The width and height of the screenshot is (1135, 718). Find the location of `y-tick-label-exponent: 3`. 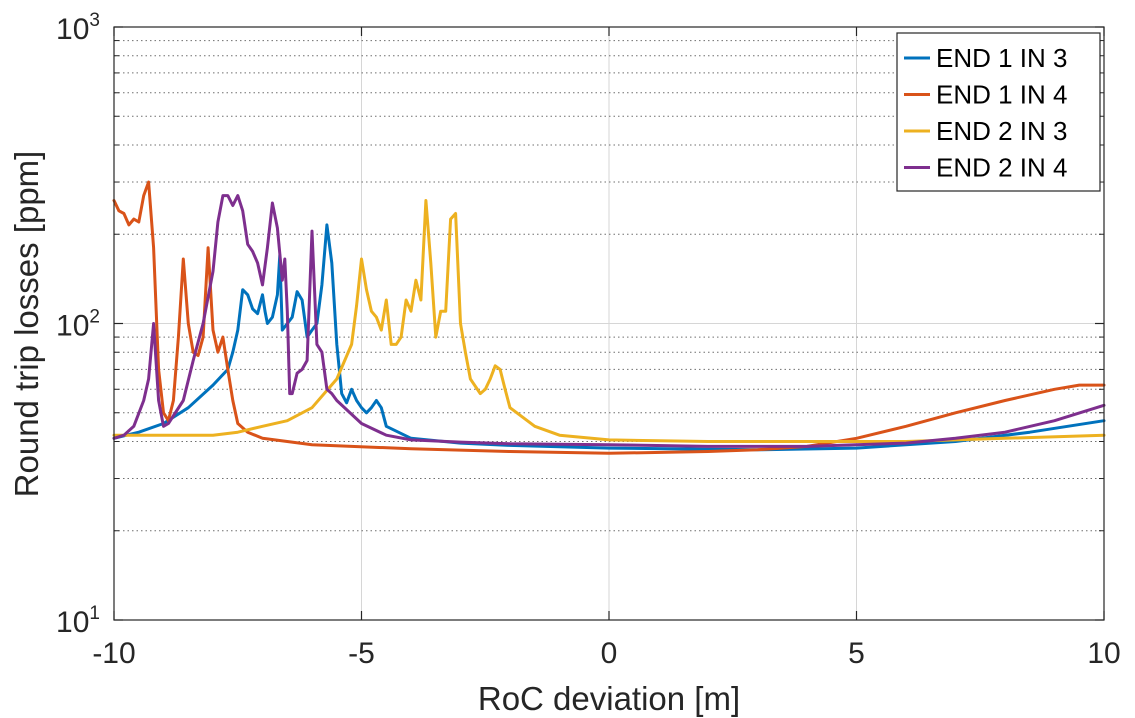

y-tick-label-exponent: 3 is located at coordinates (94, 20).